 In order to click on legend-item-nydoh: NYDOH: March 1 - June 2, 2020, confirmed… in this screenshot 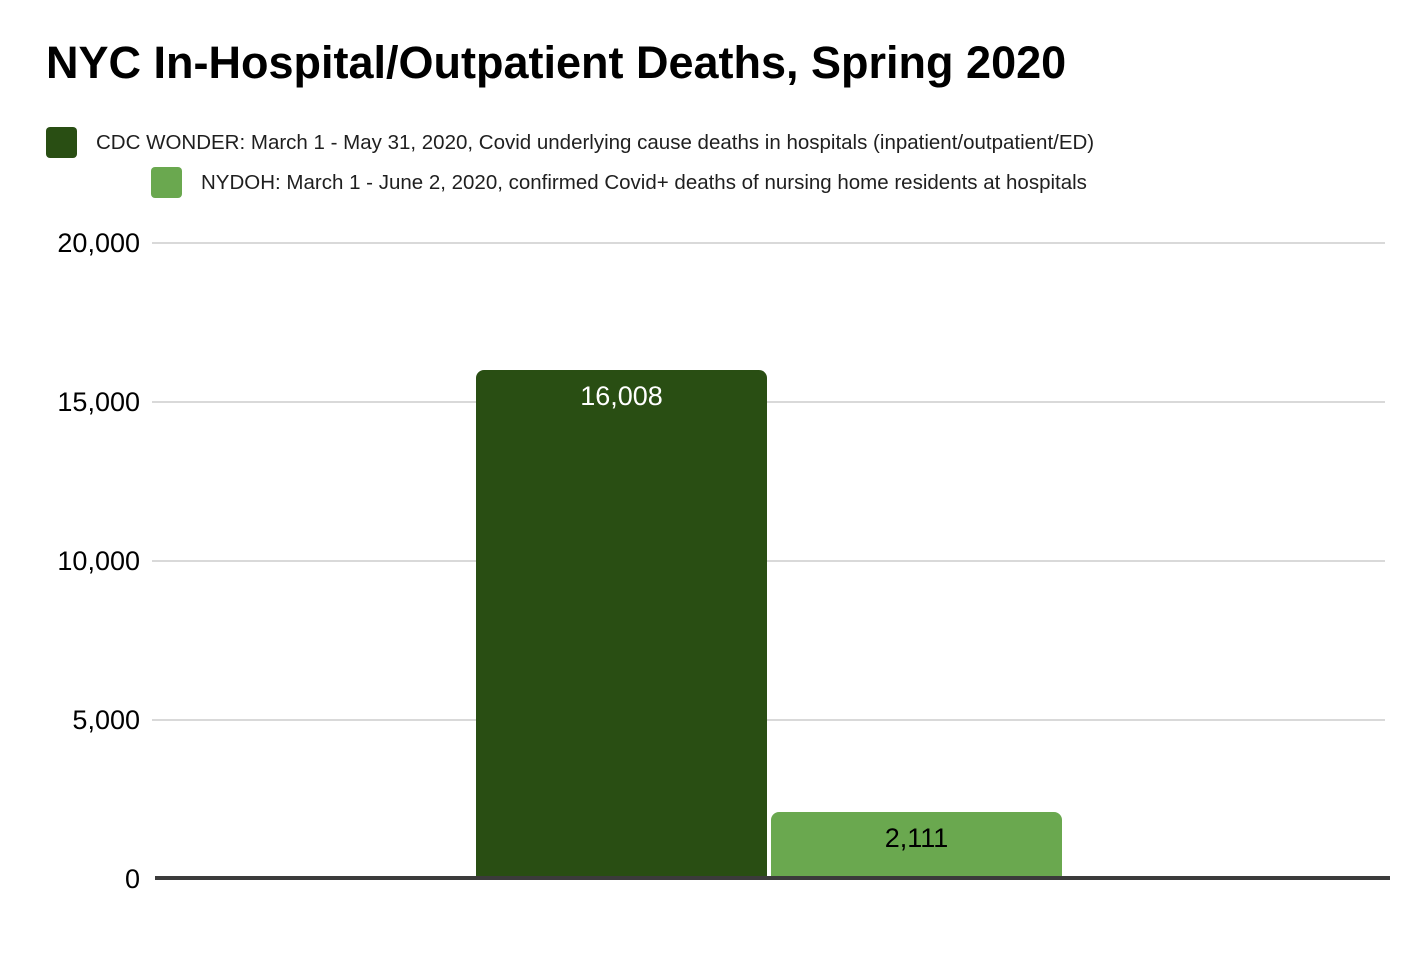, I will do `click(619, 182)`.